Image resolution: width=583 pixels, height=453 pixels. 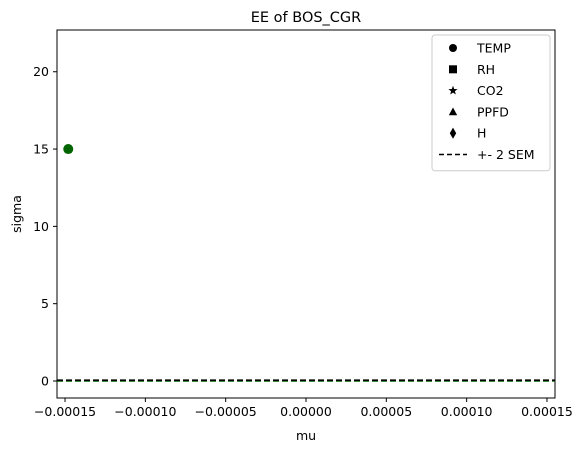 I want to click on chart-title: EE of BOS_CGR, so click(x=306, y=18).